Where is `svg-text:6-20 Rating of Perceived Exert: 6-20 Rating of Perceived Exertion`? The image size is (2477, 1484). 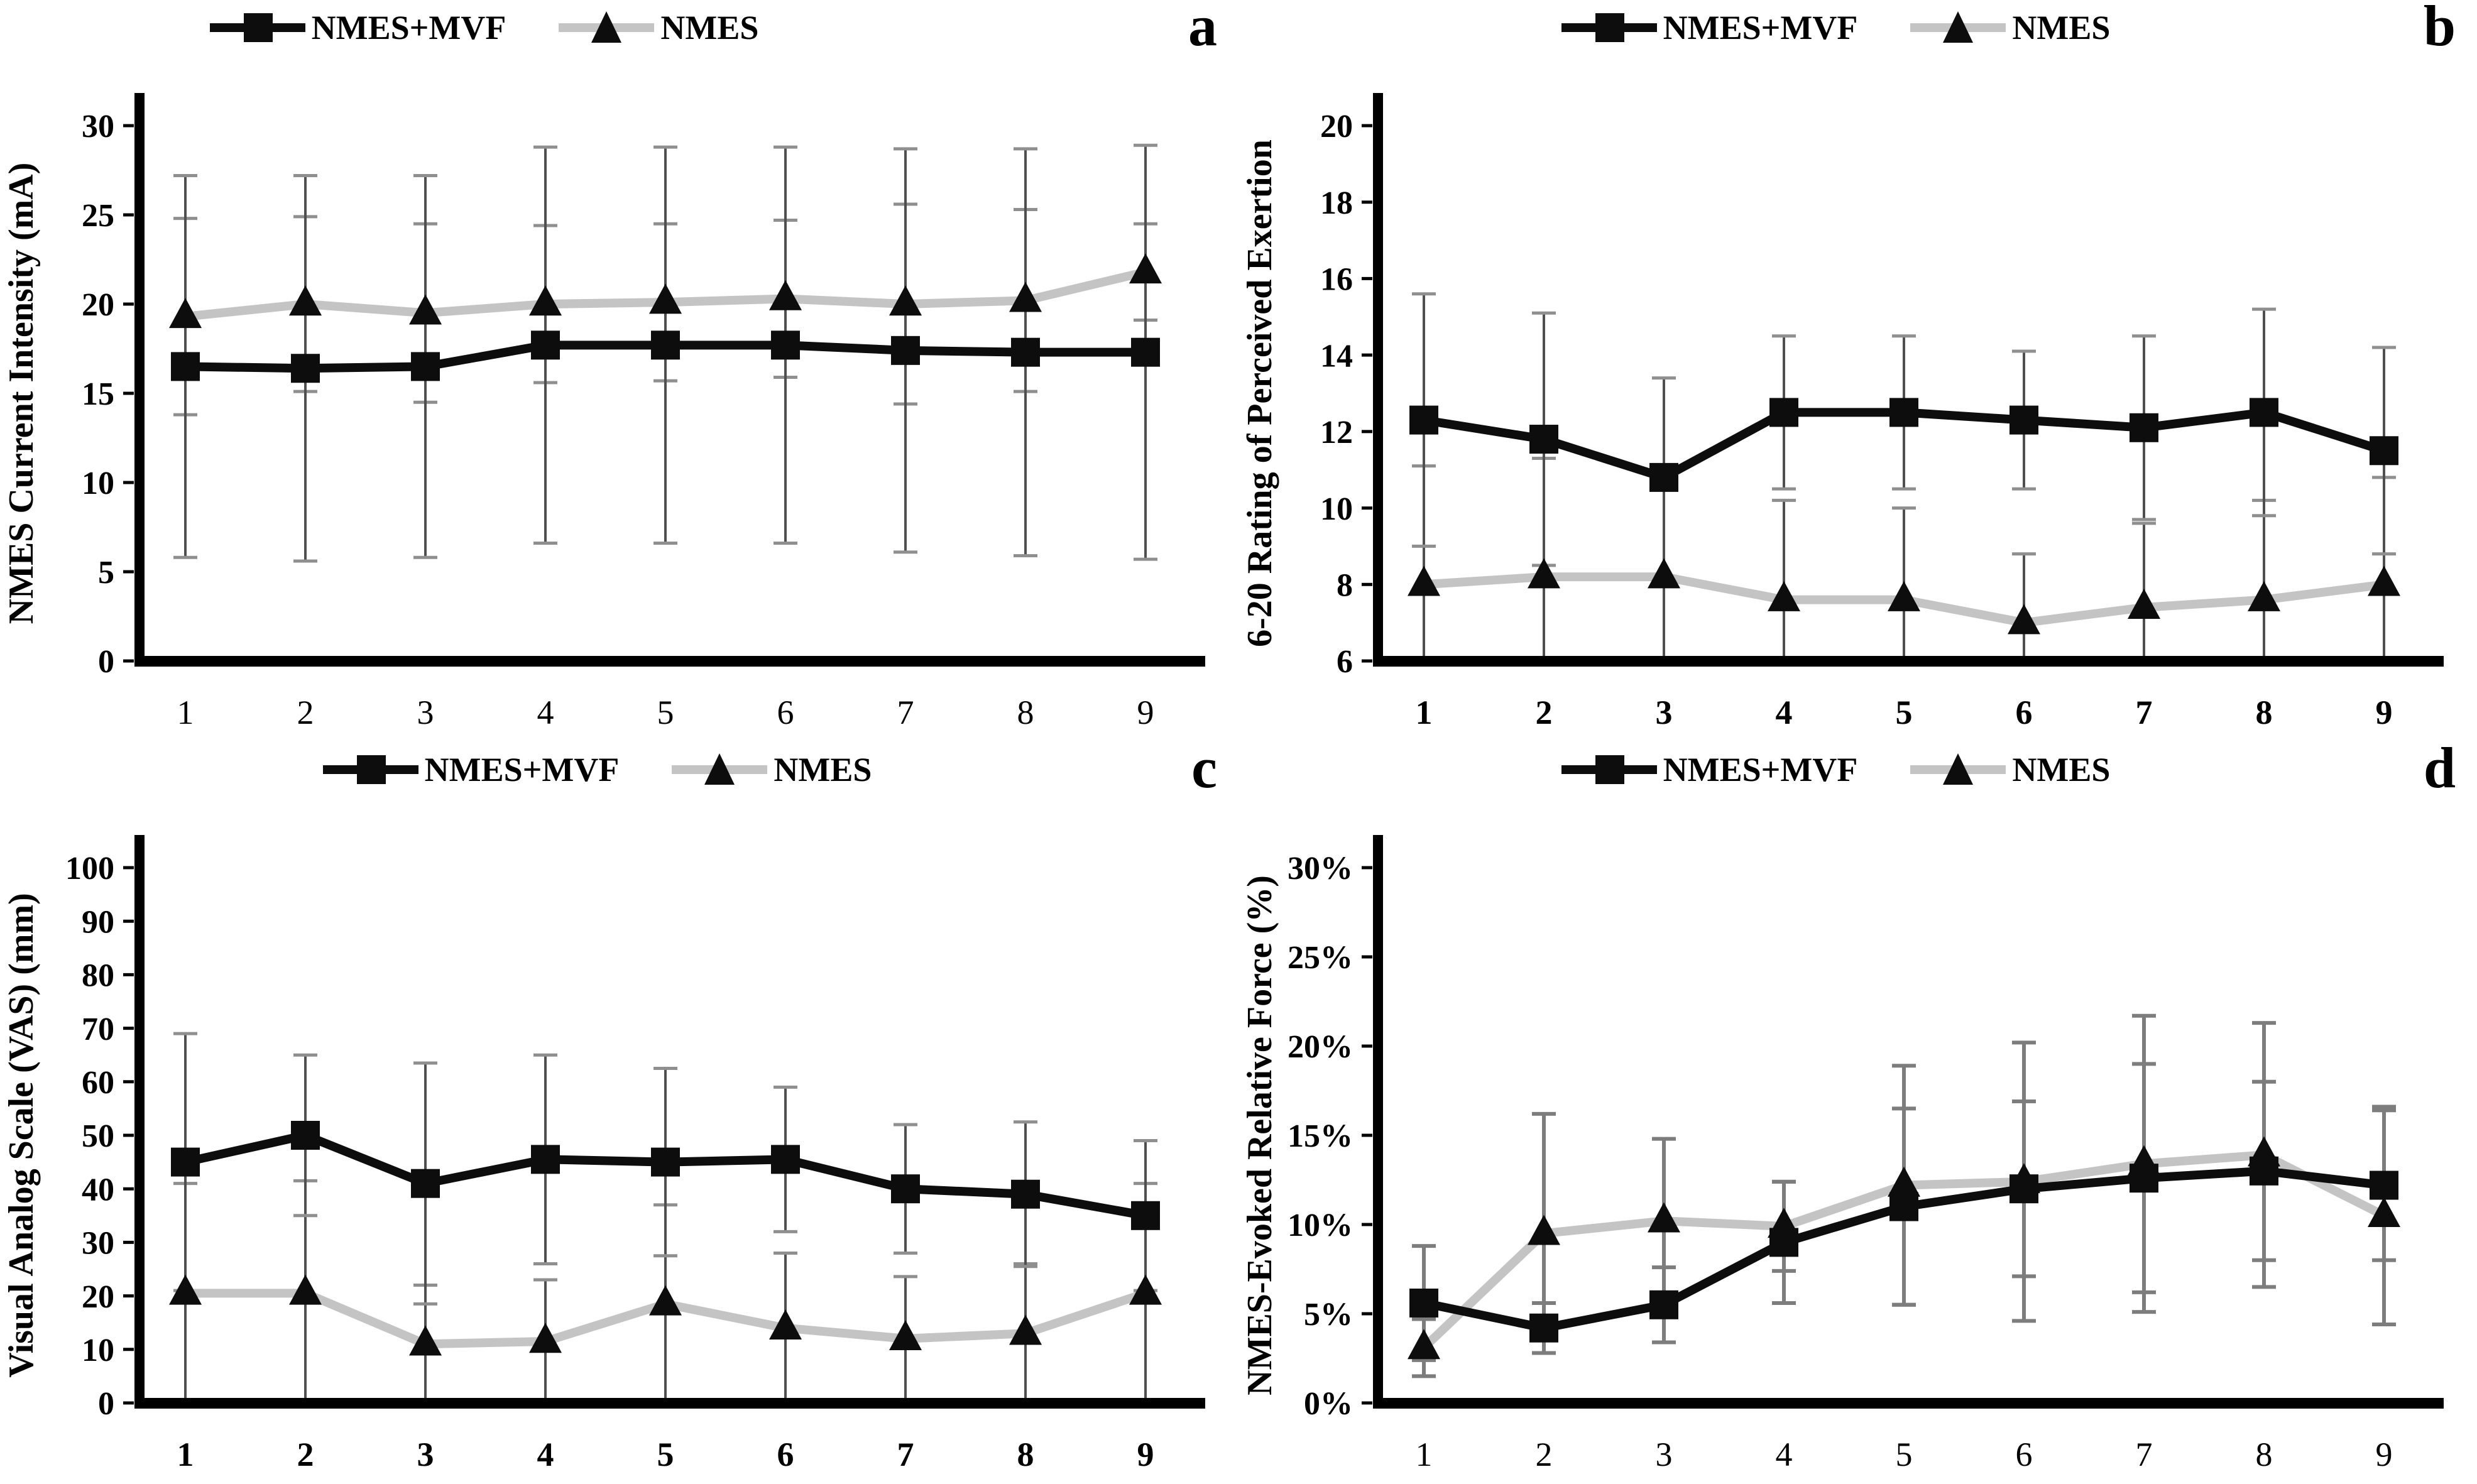 svg-text:6-20 Rating of Perceived Exert: 6-20 Rating of Perceived Exertion is located at coordinates (1259, 393).